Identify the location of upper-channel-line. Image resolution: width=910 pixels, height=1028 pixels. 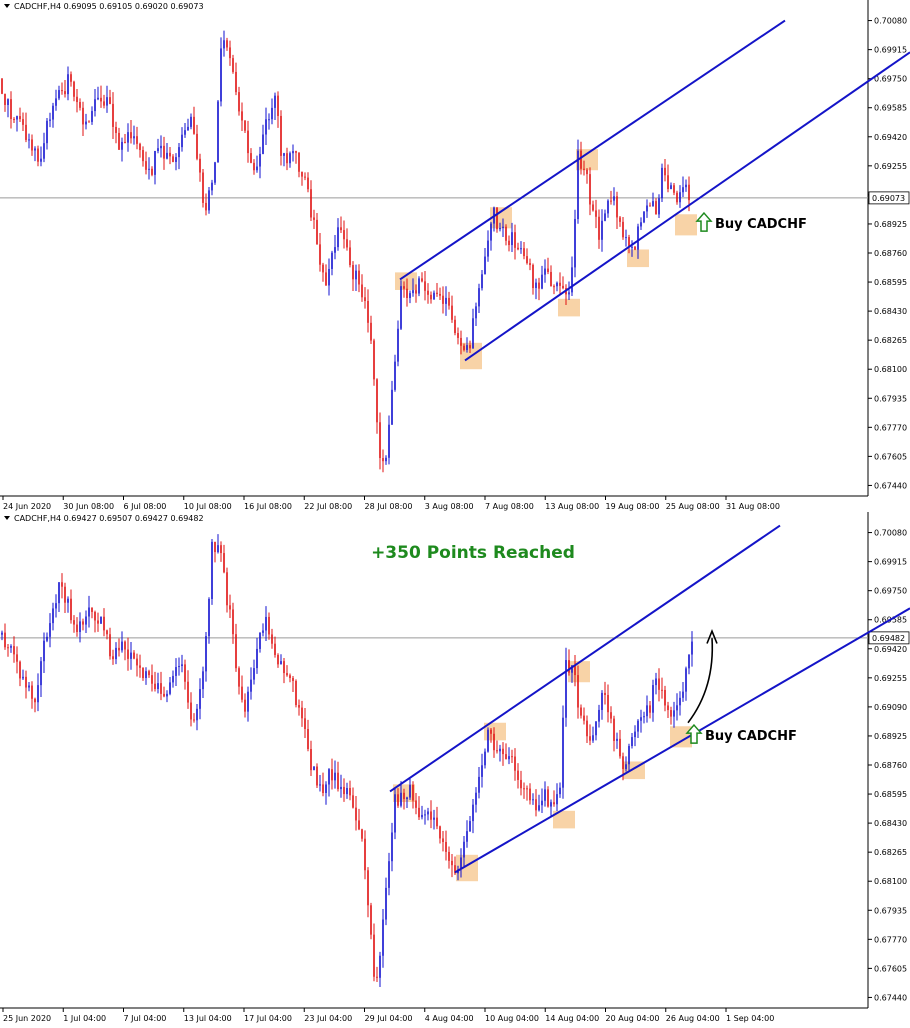
(592, 150).